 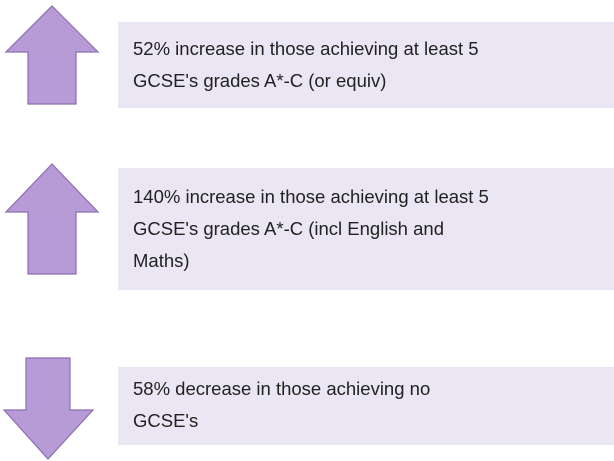 I want to click on statement-line: GCSE's grades A*-C (incl English and, so click(x=288, y=228).